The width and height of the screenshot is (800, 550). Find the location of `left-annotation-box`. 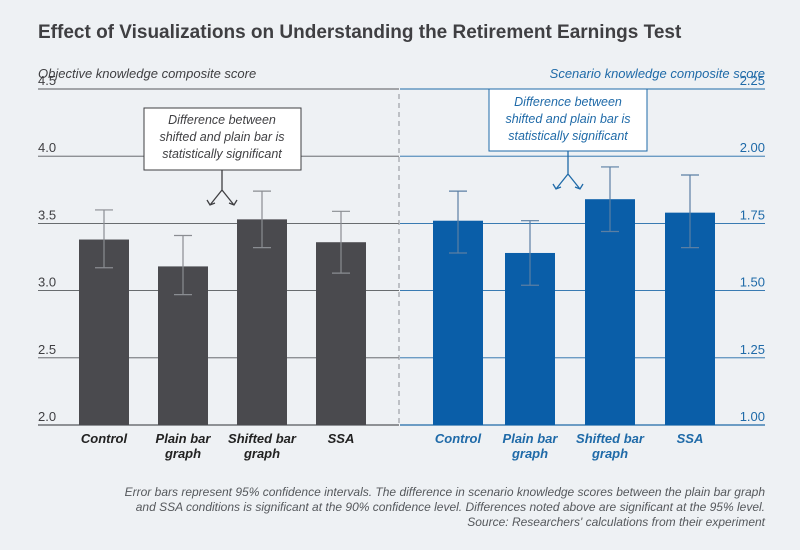

left-annotation-box is located at coordinates (222, 139).